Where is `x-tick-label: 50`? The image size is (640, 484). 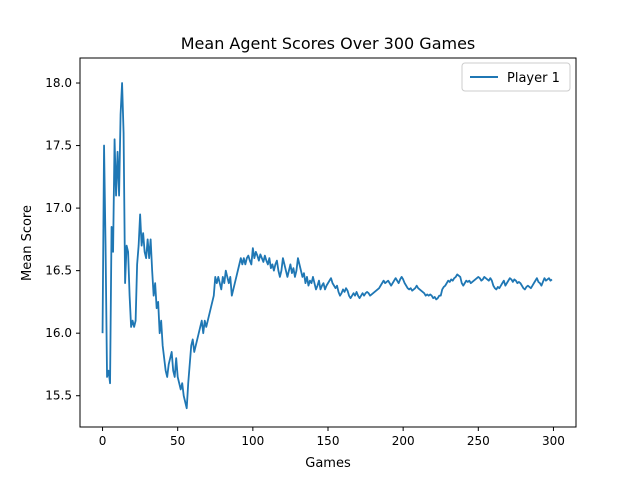 x-tick-label: 50 is located at coordinates (177, 441).